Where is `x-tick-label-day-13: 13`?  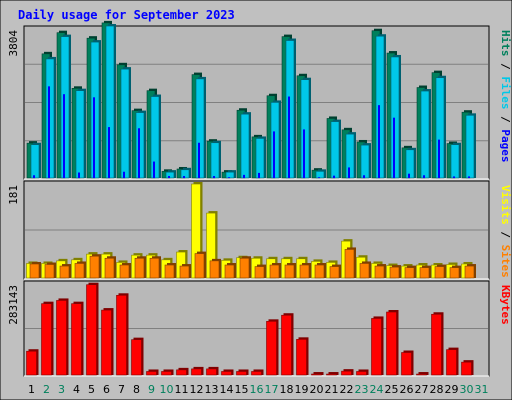 x-tick-label-day-13: 13 is located at coordinates (212, 389).